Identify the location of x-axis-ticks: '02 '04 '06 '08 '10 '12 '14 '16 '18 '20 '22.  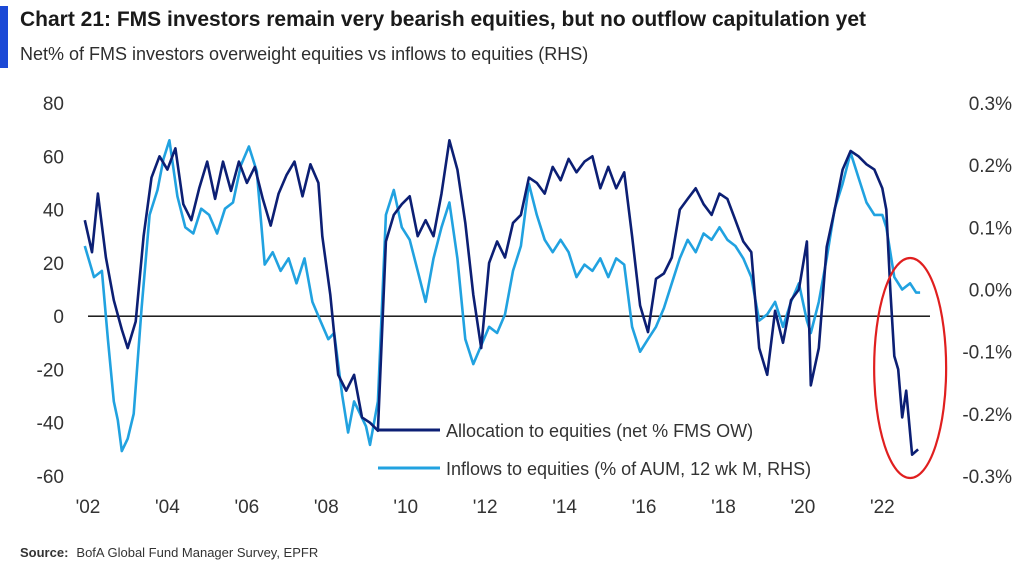
(485, 507).